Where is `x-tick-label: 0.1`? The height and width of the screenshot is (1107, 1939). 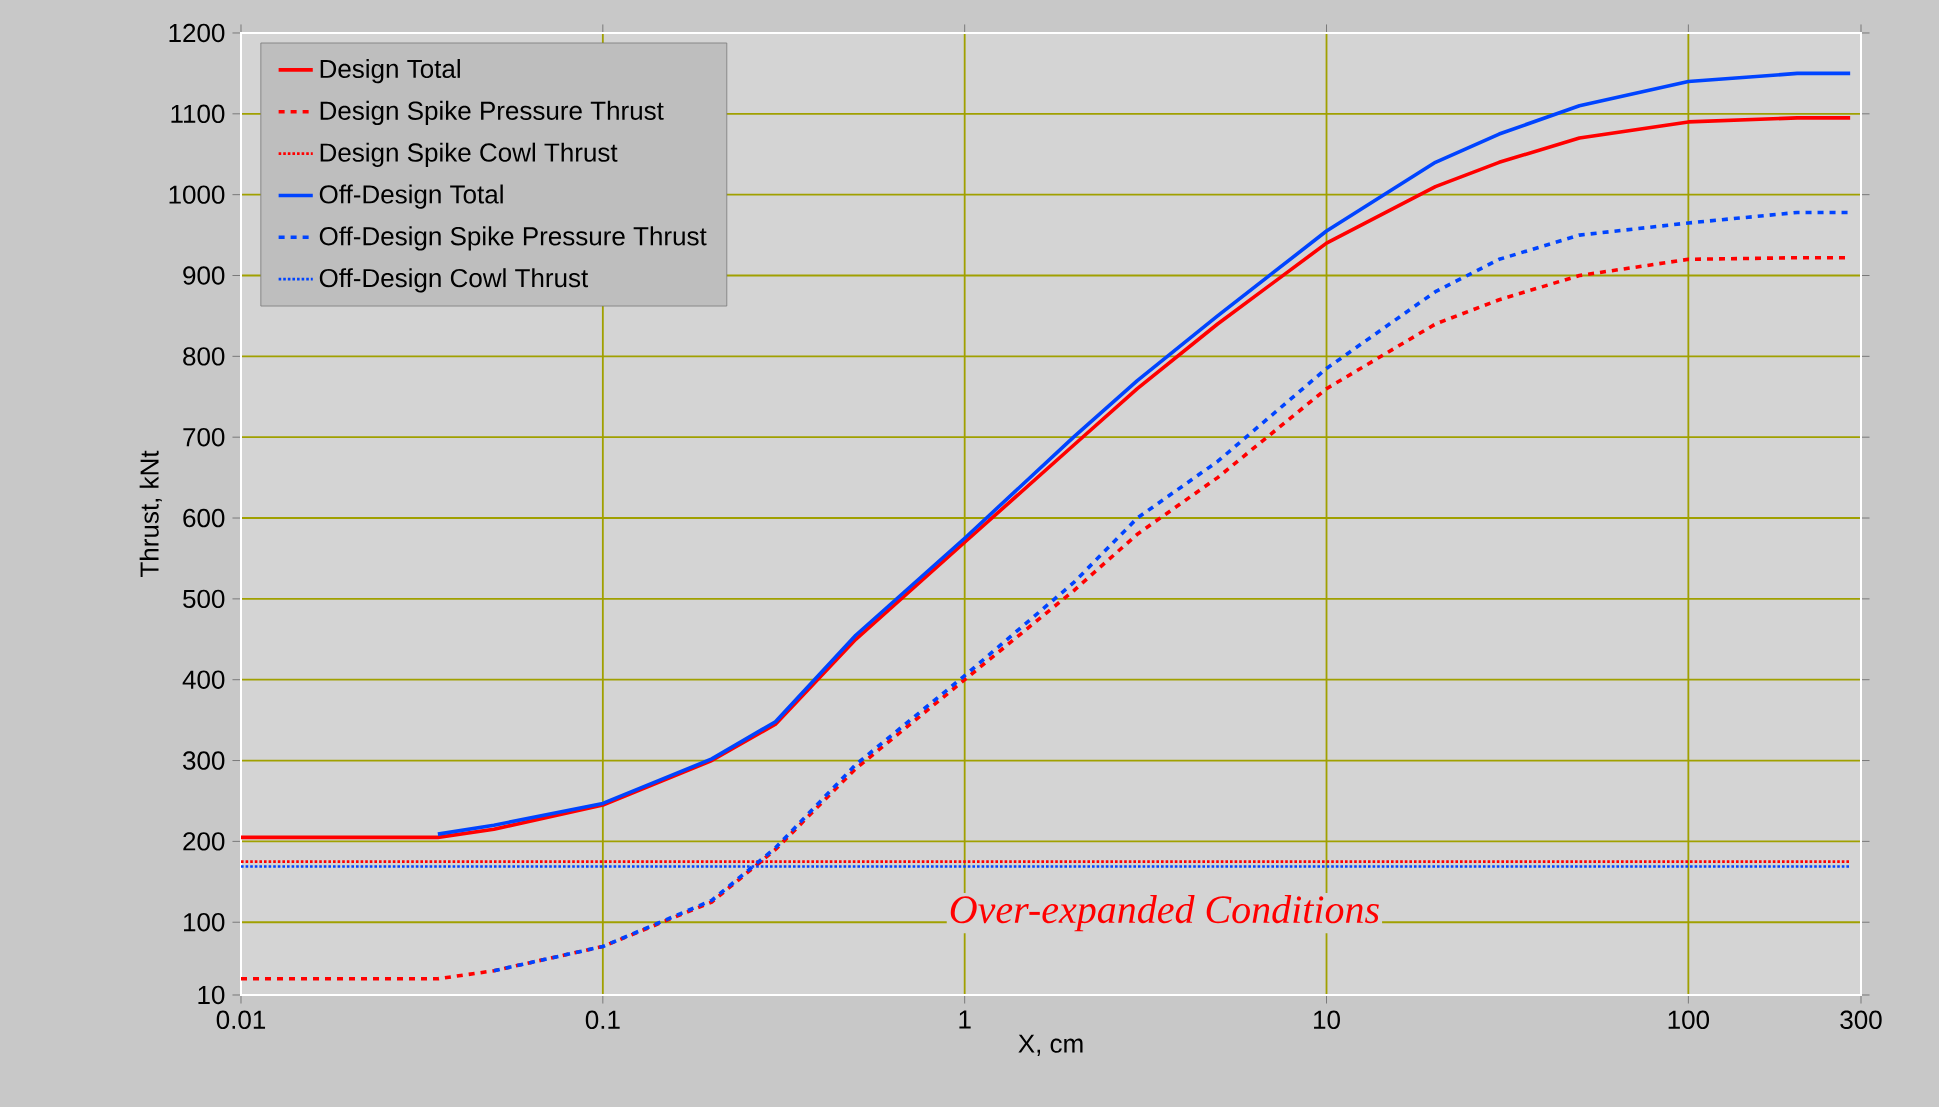 x-tick-label: 0.1 is located at coordinates (602, 1019).